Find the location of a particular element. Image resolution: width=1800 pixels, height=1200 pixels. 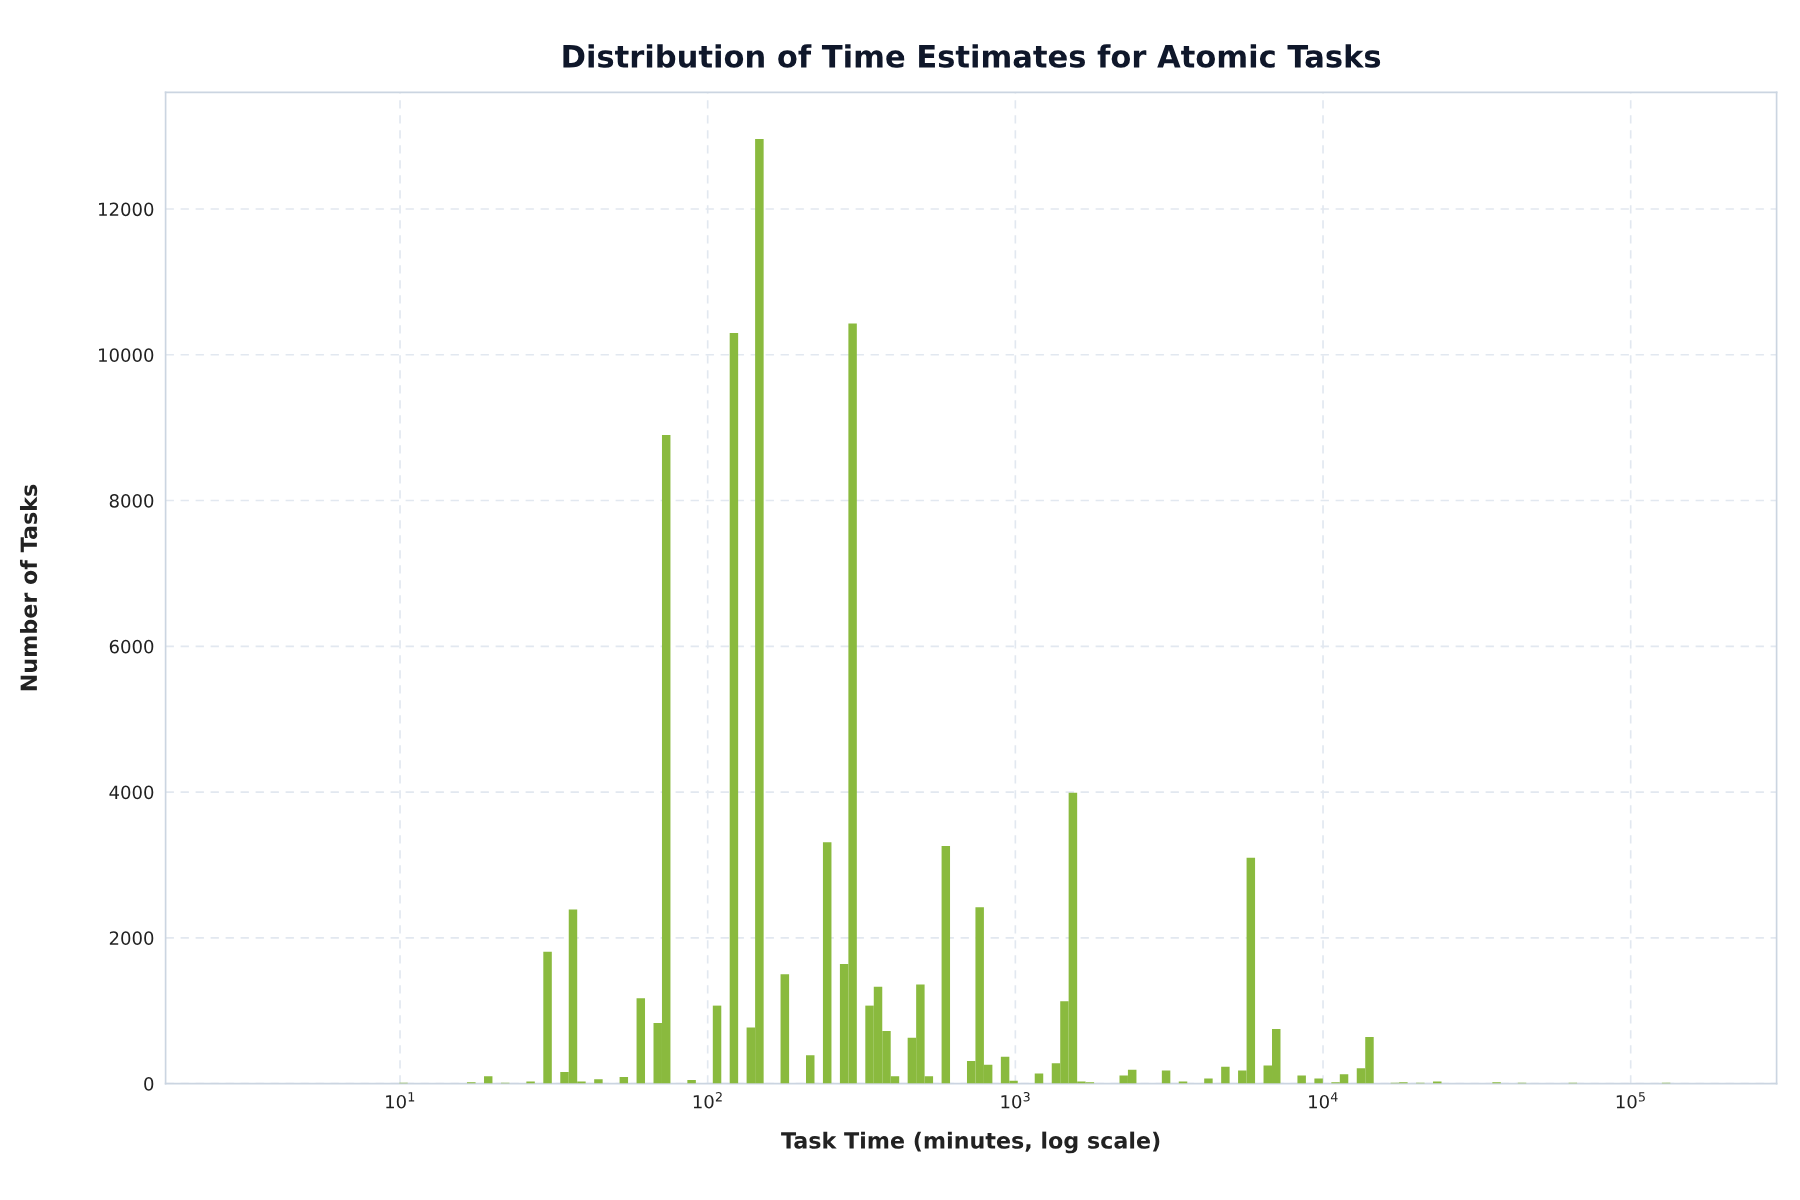

x-tick-label: 10$^{5}$ is located at coordinates (1630, 1100).